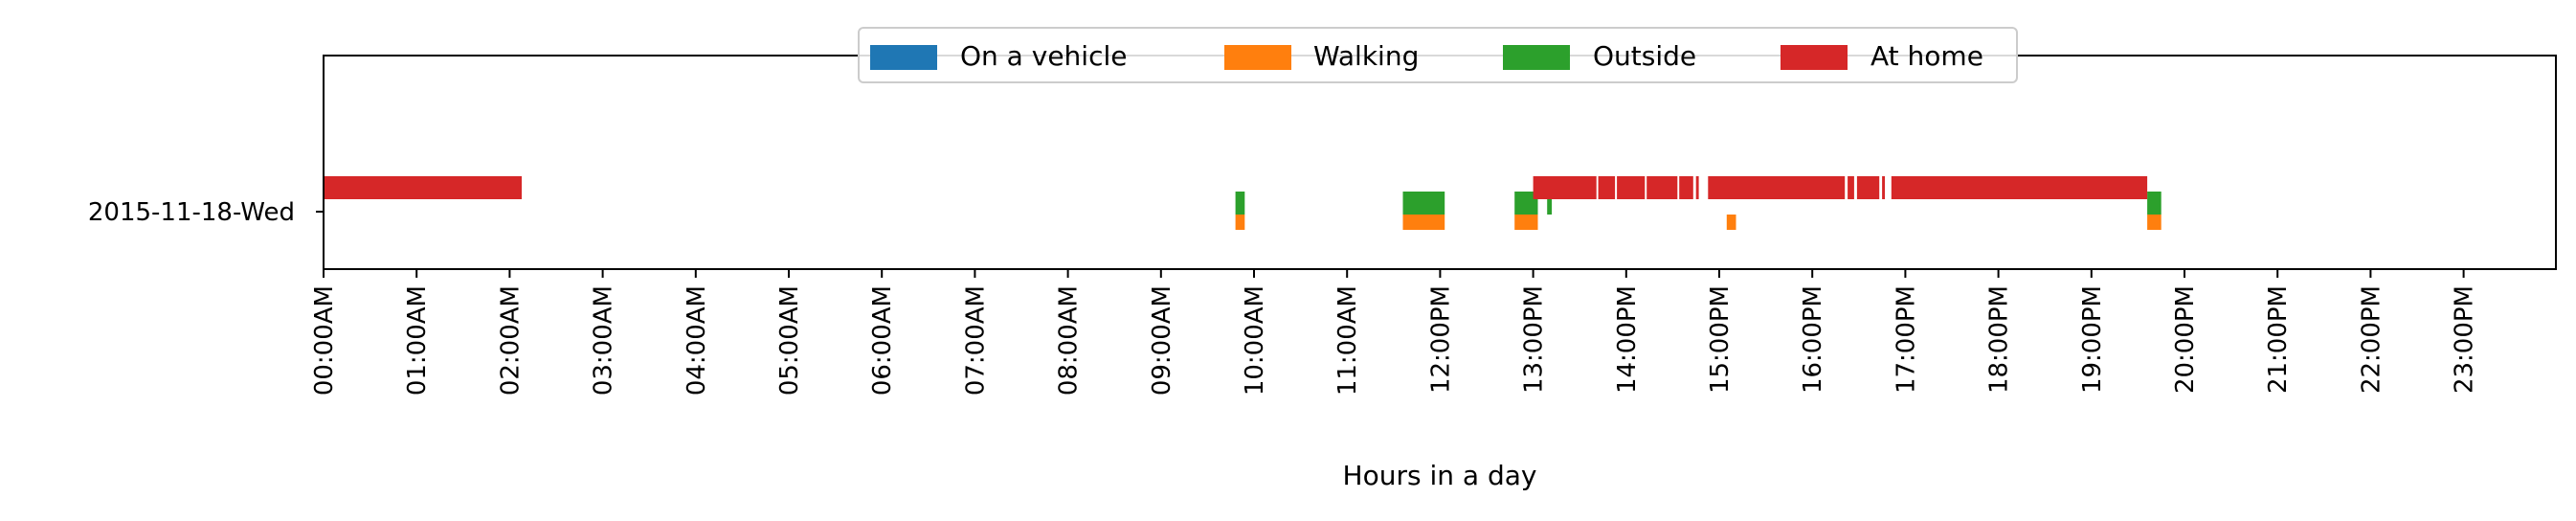 The image size is (2576, 521). I want to click on legend-label-home: At home, so click(1927, 56).